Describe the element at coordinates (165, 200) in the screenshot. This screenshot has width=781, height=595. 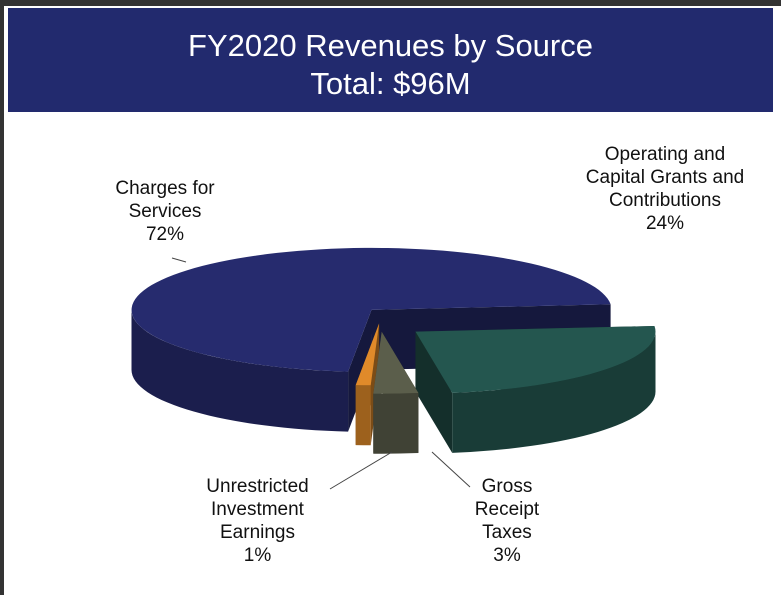
I see `category-label: Charges for Services` at that location.